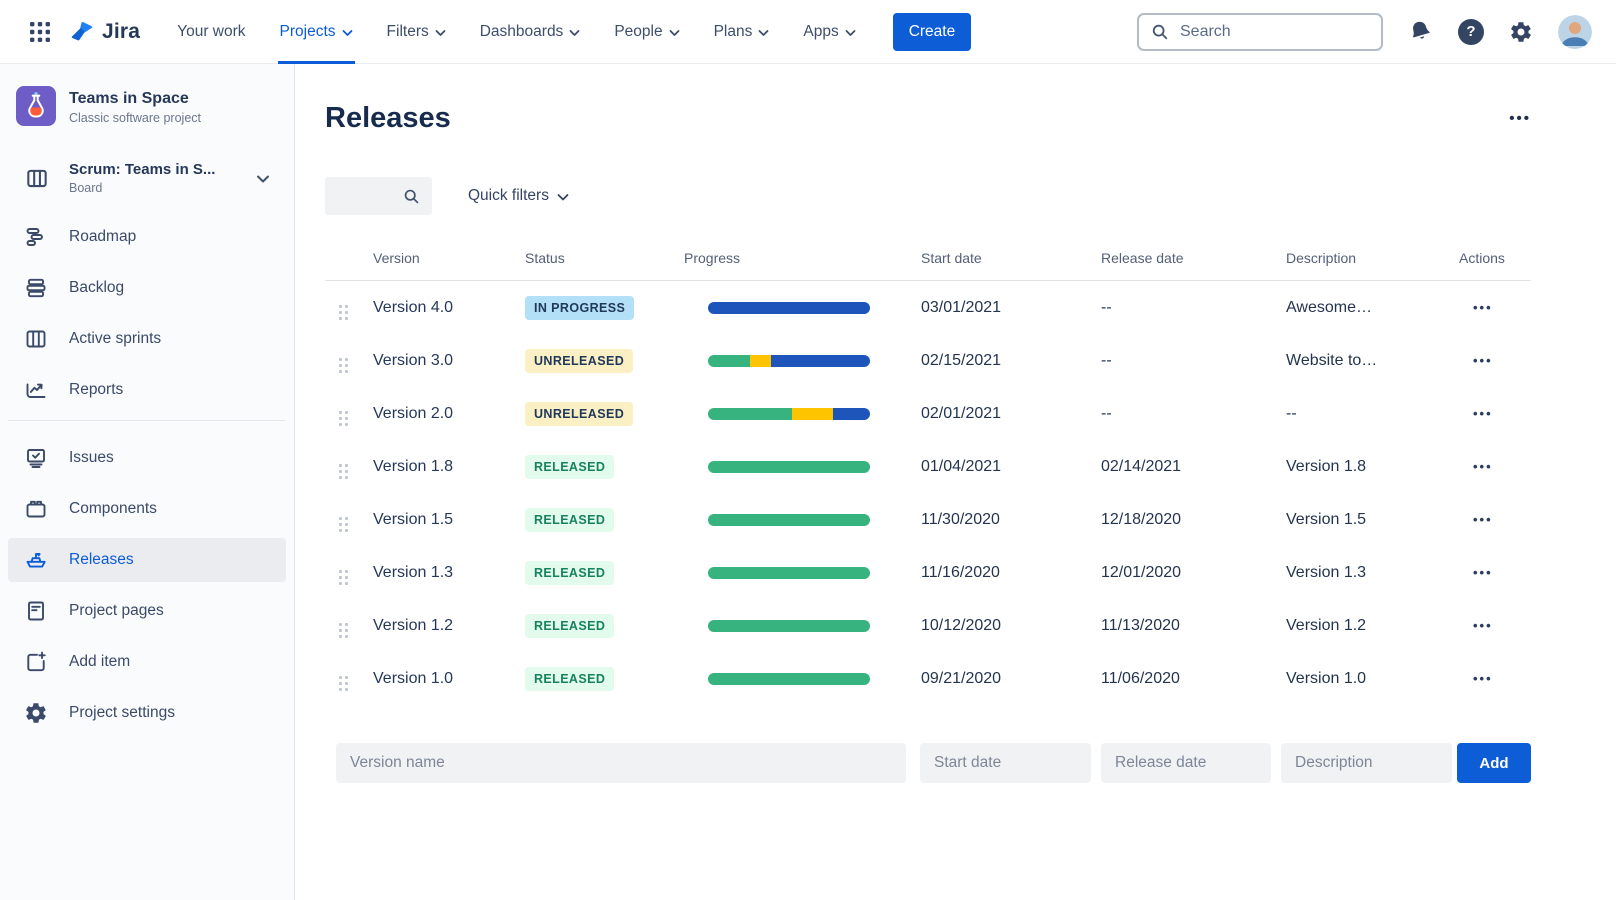  I want to click on release-date: 11/13/2020, so click(1140, 625).